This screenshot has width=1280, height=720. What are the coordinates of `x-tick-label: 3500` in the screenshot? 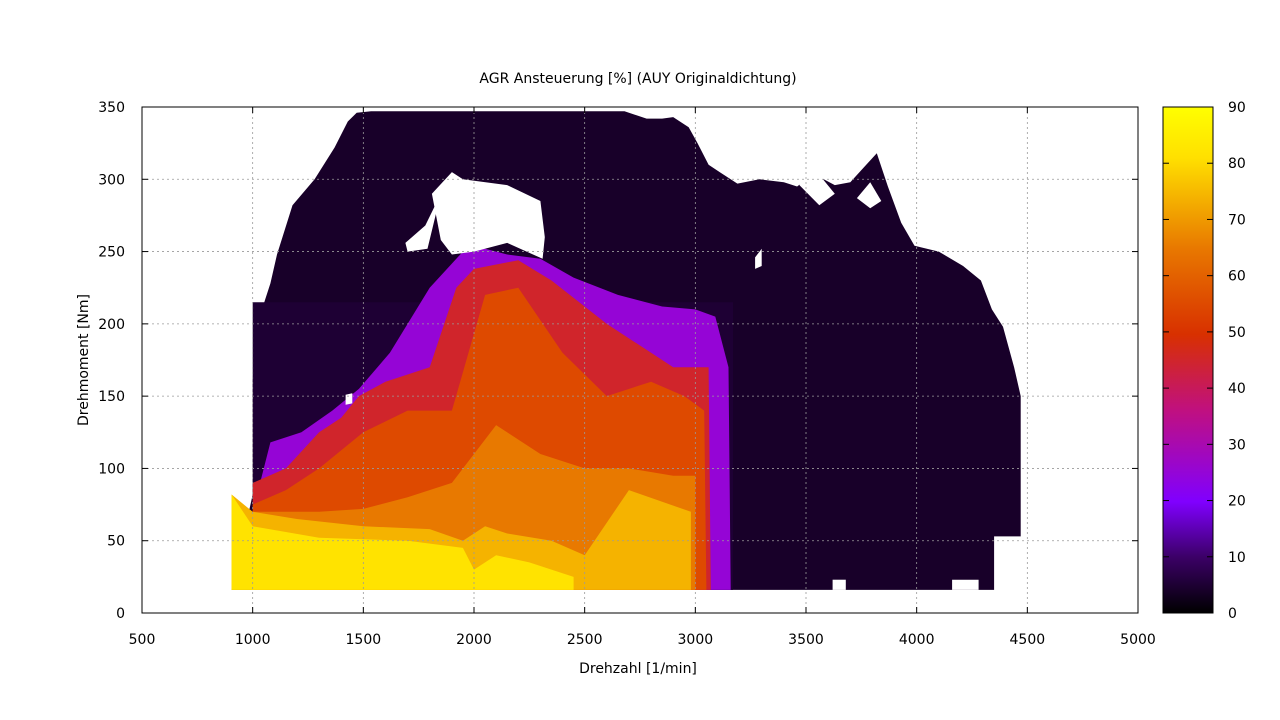 It's located at (806, 640).